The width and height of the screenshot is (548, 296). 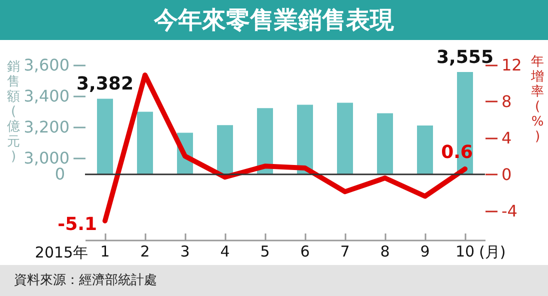 What do you see at coordinates (47, 96) in the screenshot?
I see `y-tick-label: 3,400` at bounding box center [47, 96].